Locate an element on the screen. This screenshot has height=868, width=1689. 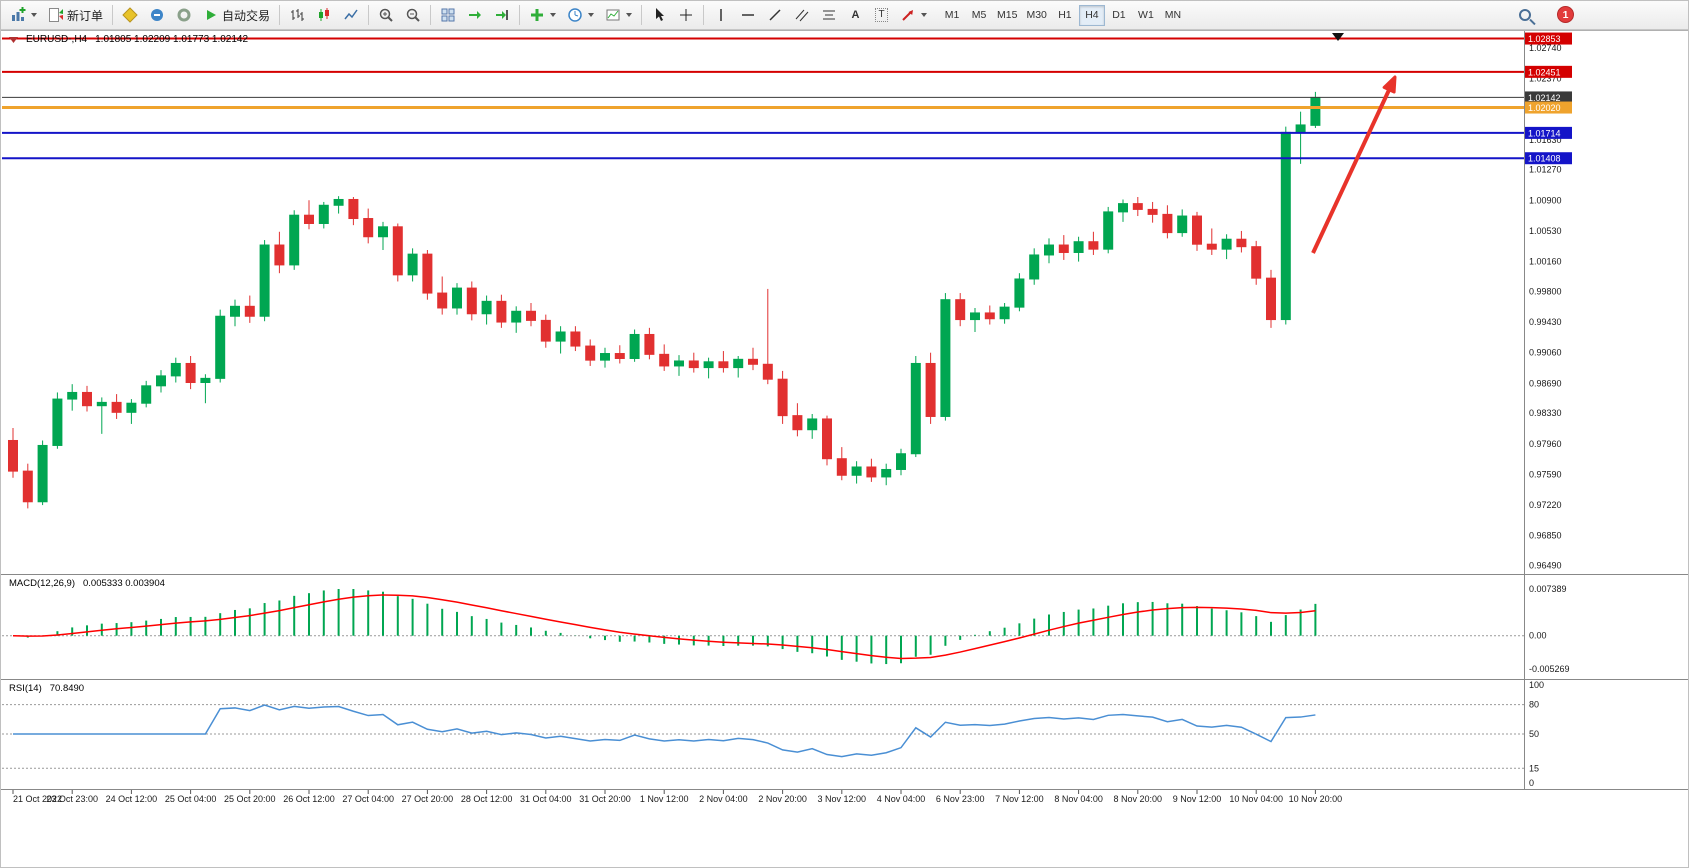
help-button is located at coordinates (184, 15).